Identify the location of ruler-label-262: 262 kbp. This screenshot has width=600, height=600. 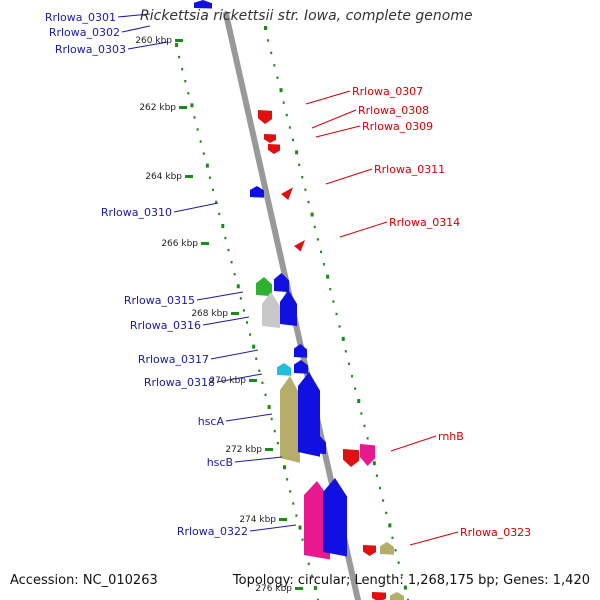
(157, 108).